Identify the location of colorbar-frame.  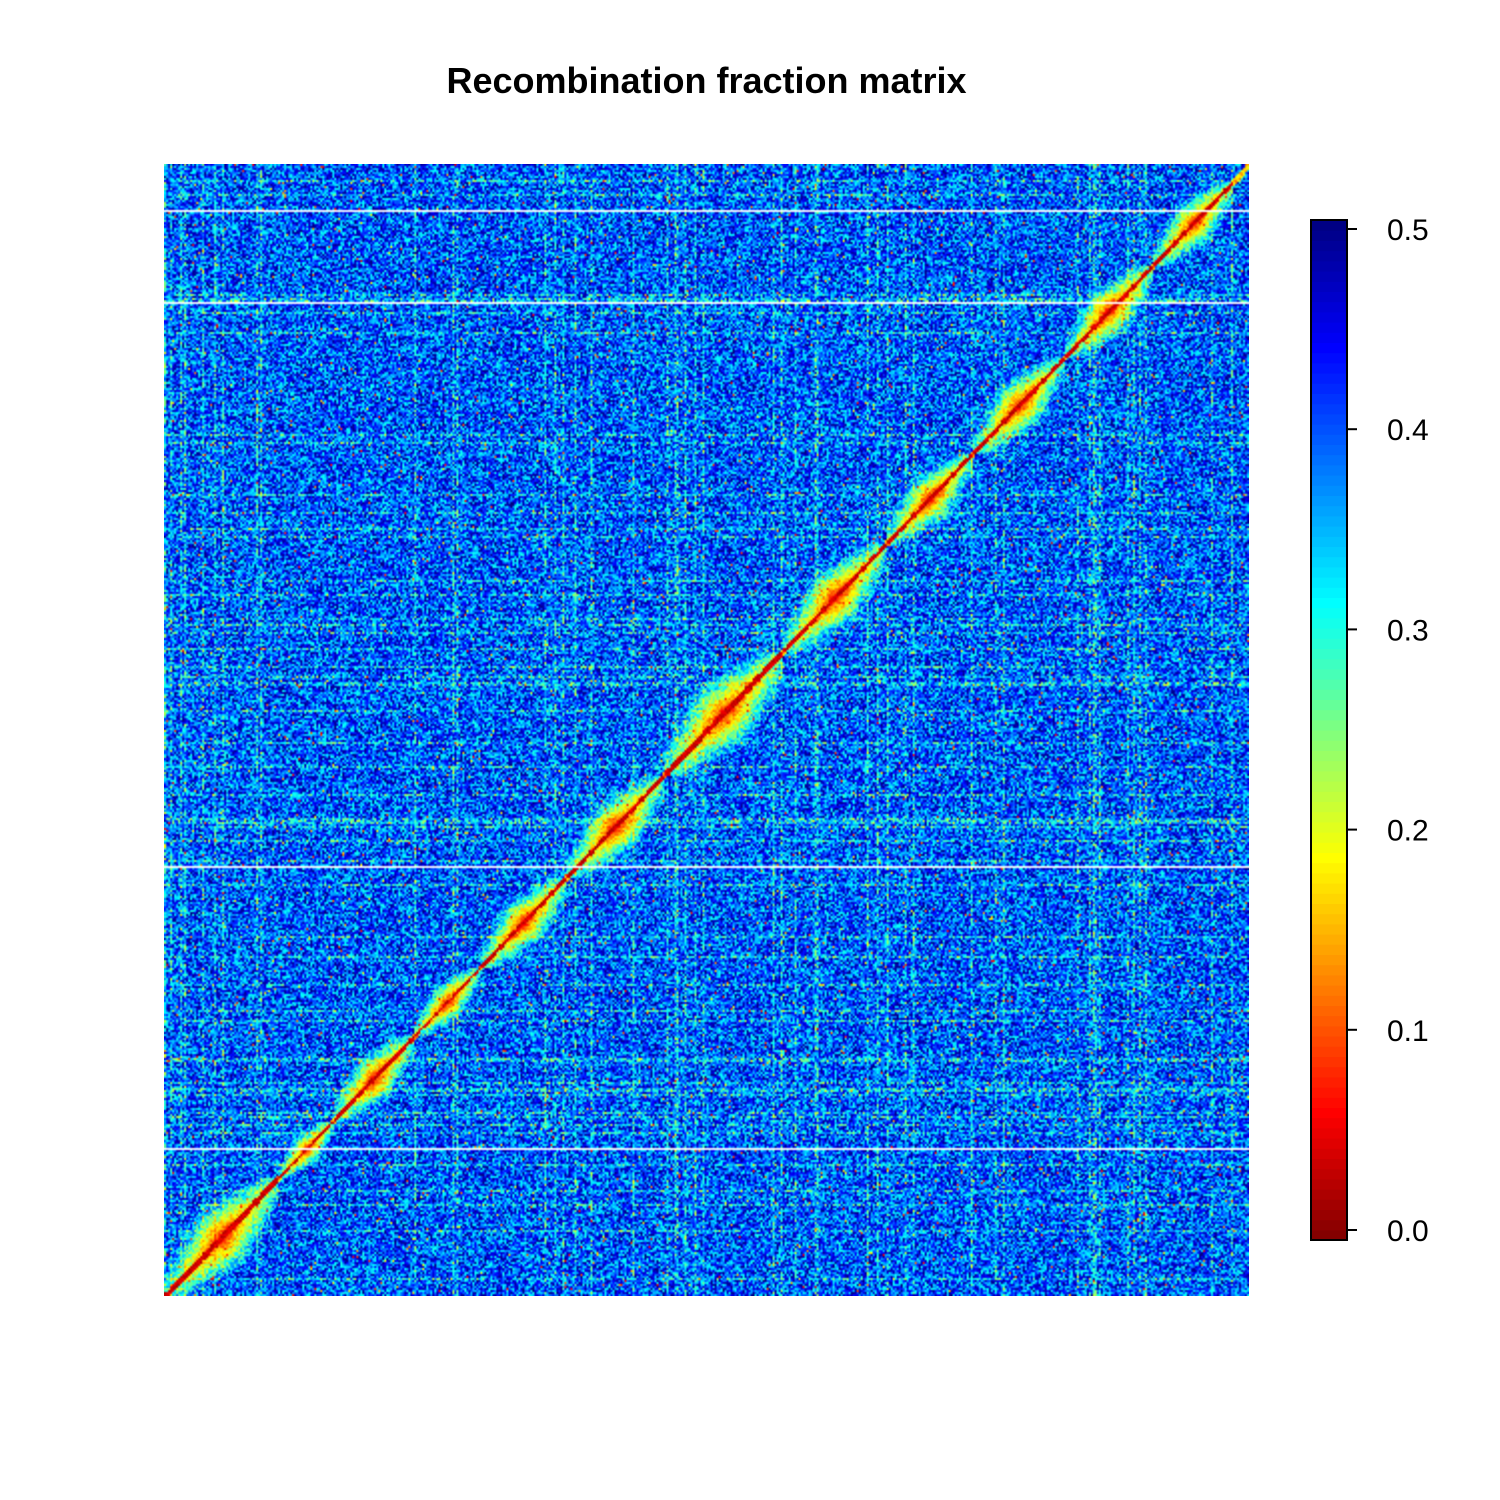
(1329, 730).